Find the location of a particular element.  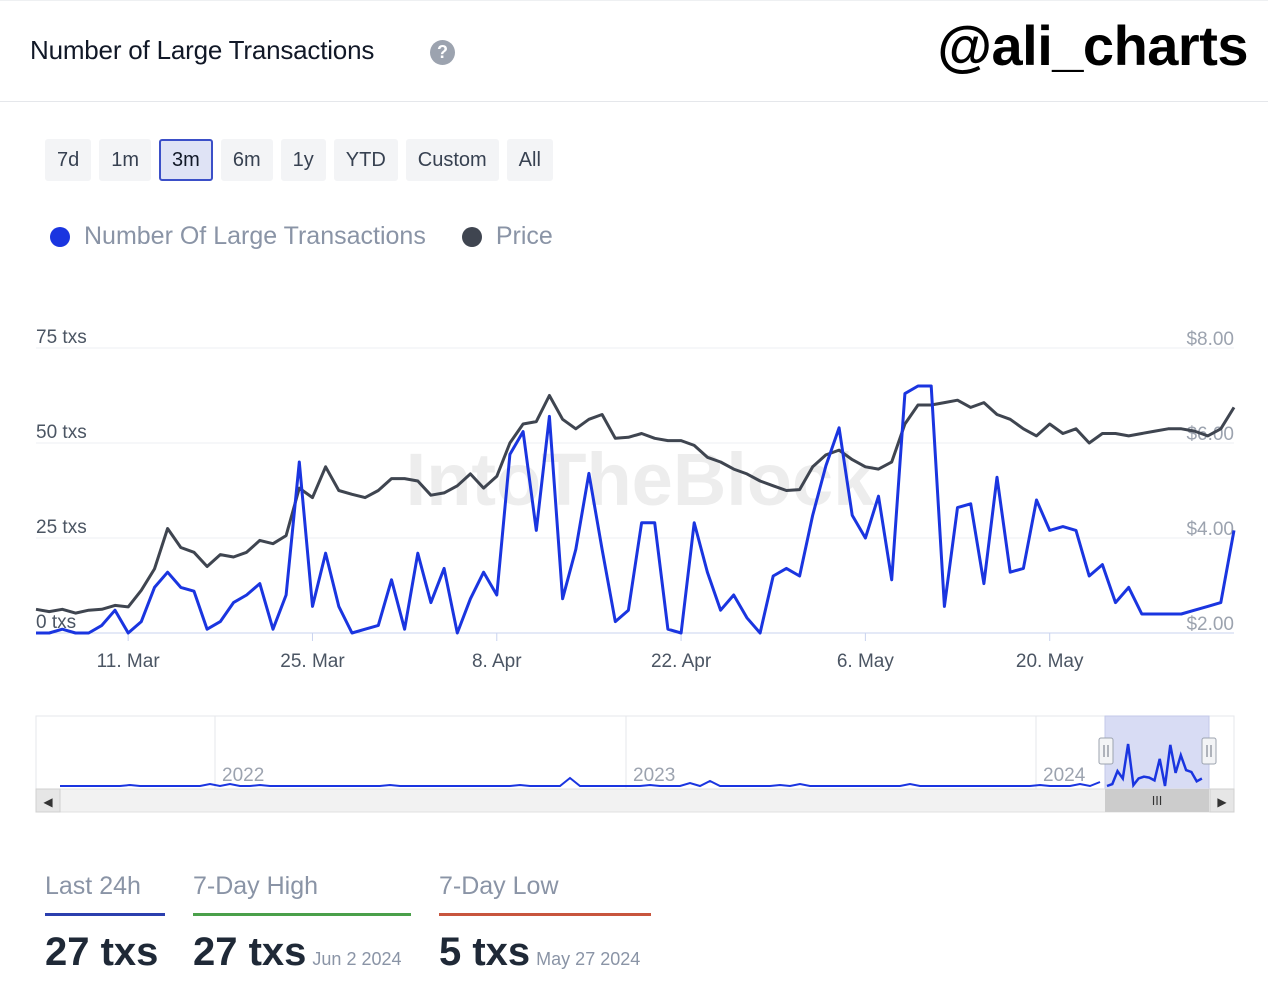

navigator-series-line is located at coordinates (580, 782).